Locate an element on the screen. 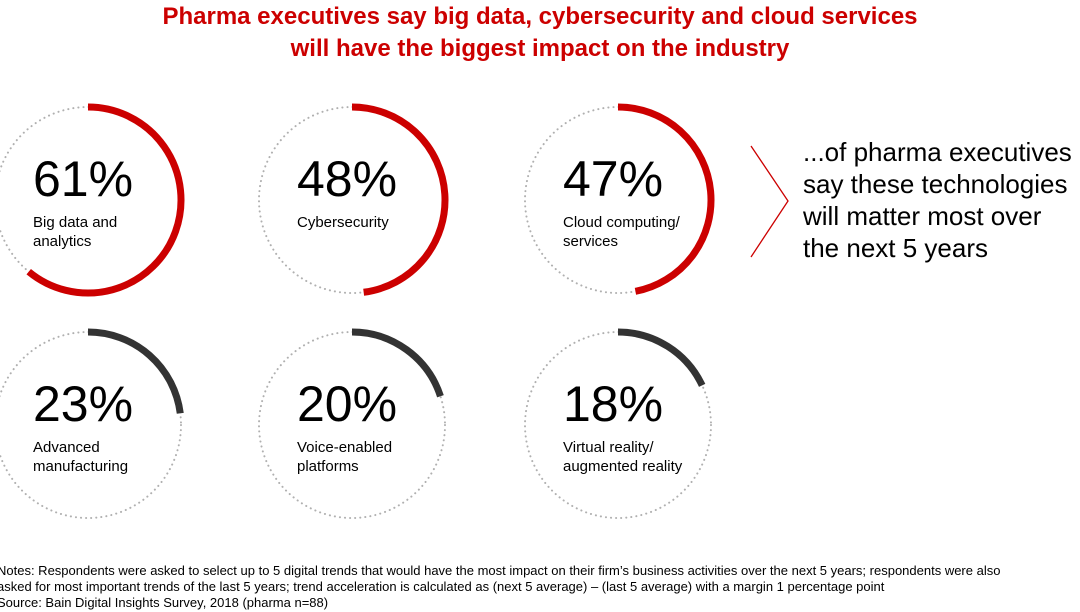 The image size is (1080, 612). callout-text: will matter most over is located at coordinates (922, 216).